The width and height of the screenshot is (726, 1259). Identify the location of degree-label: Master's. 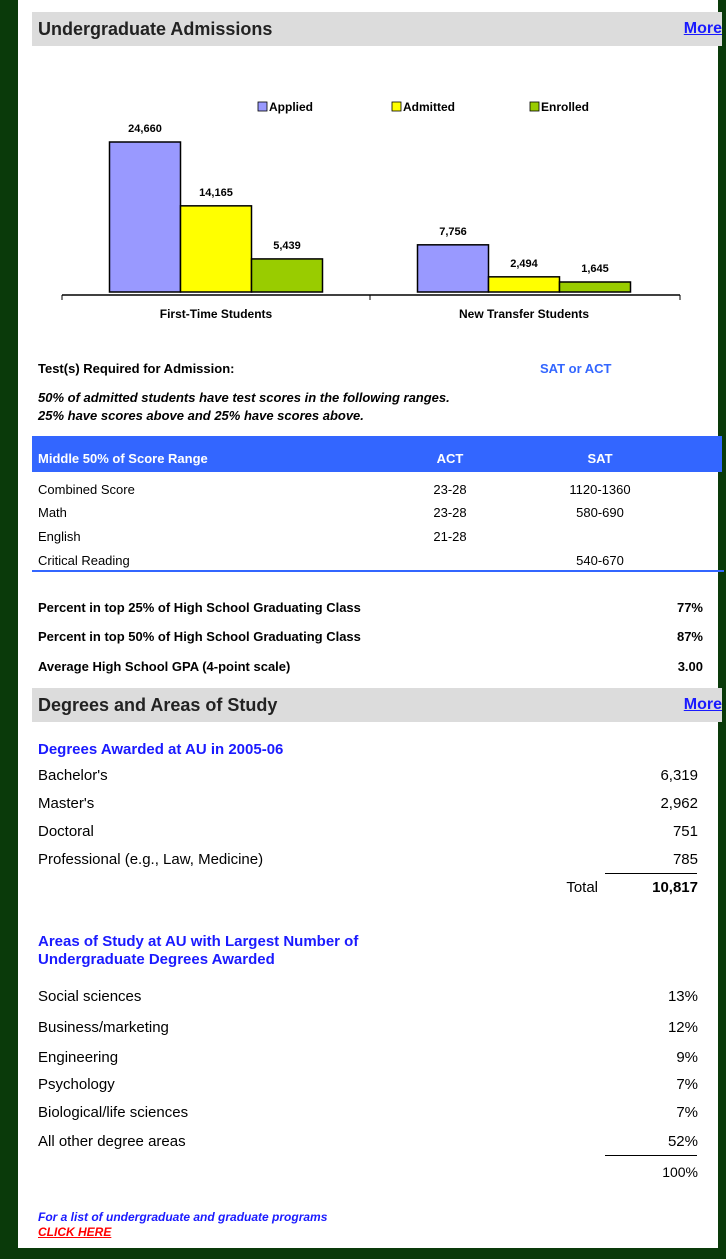
(66, 803).